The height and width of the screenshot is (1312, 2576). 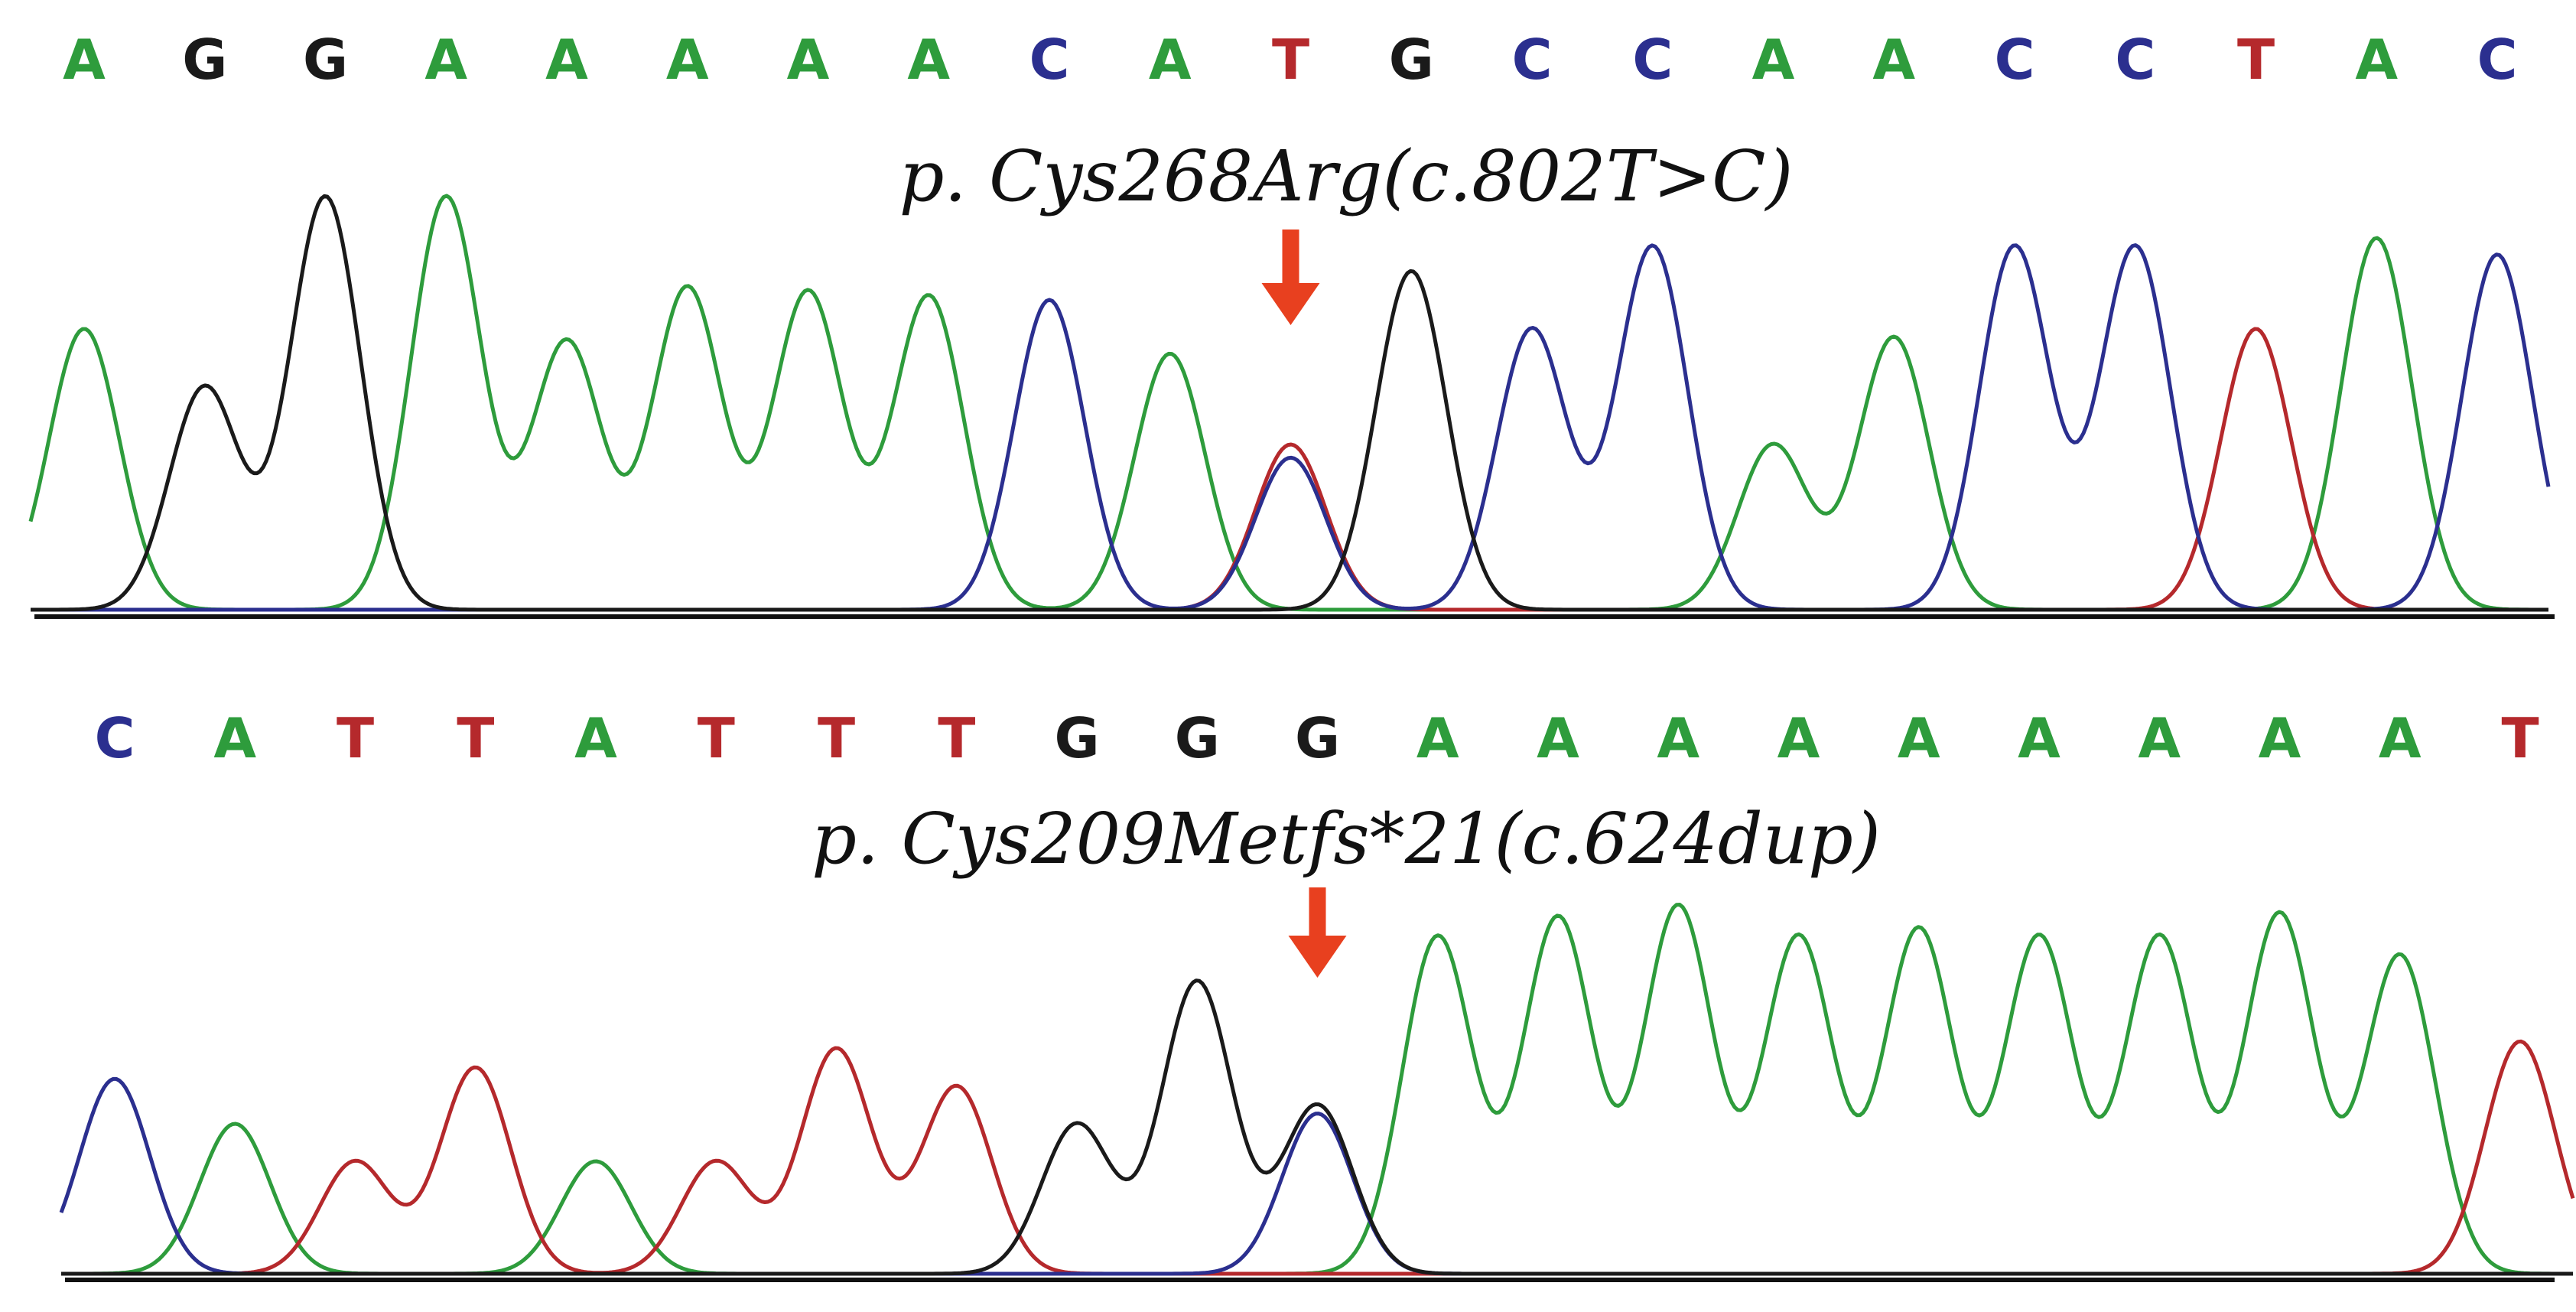 I want to click on mutation-arrow-top, so click(x=1290, y=277).